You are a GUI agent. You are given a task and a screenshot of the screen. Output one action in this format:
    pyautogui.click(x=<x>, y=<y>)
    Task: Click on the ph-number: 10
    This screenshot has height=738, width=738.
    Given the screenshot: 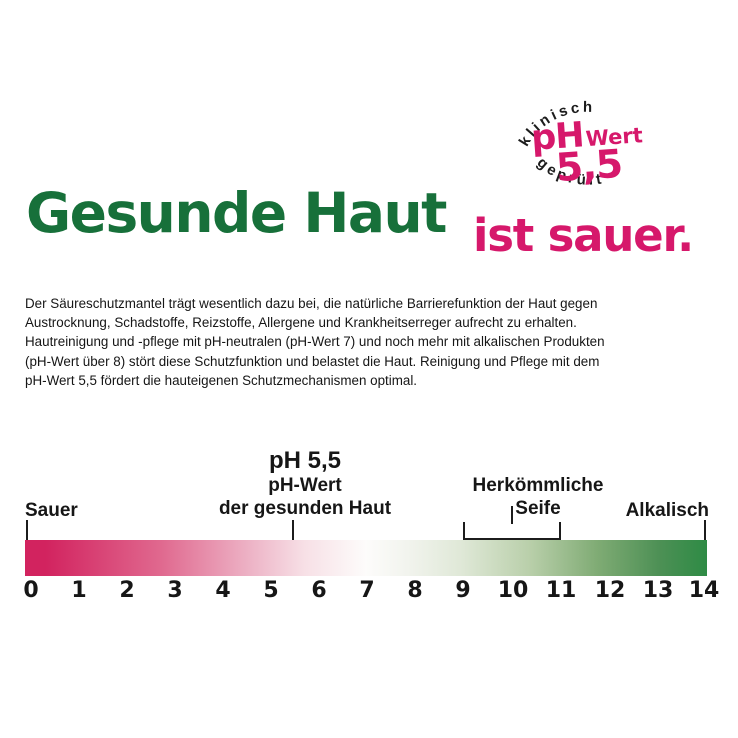 What is the action you would take?
    pyautogui.click(x=513, y=590)
    